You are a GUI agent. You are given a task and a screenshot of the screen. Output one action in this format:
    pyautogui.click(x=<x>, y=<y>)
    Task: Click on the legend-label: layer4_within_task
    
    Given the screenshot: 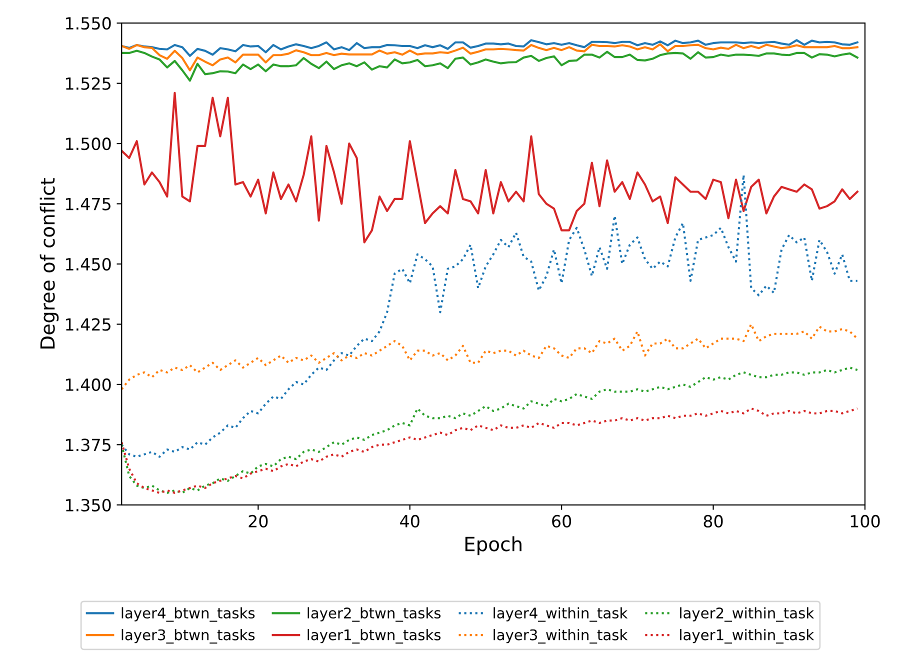 What is the action you would take?
    pyautogui.click(x=561, y=614)
    